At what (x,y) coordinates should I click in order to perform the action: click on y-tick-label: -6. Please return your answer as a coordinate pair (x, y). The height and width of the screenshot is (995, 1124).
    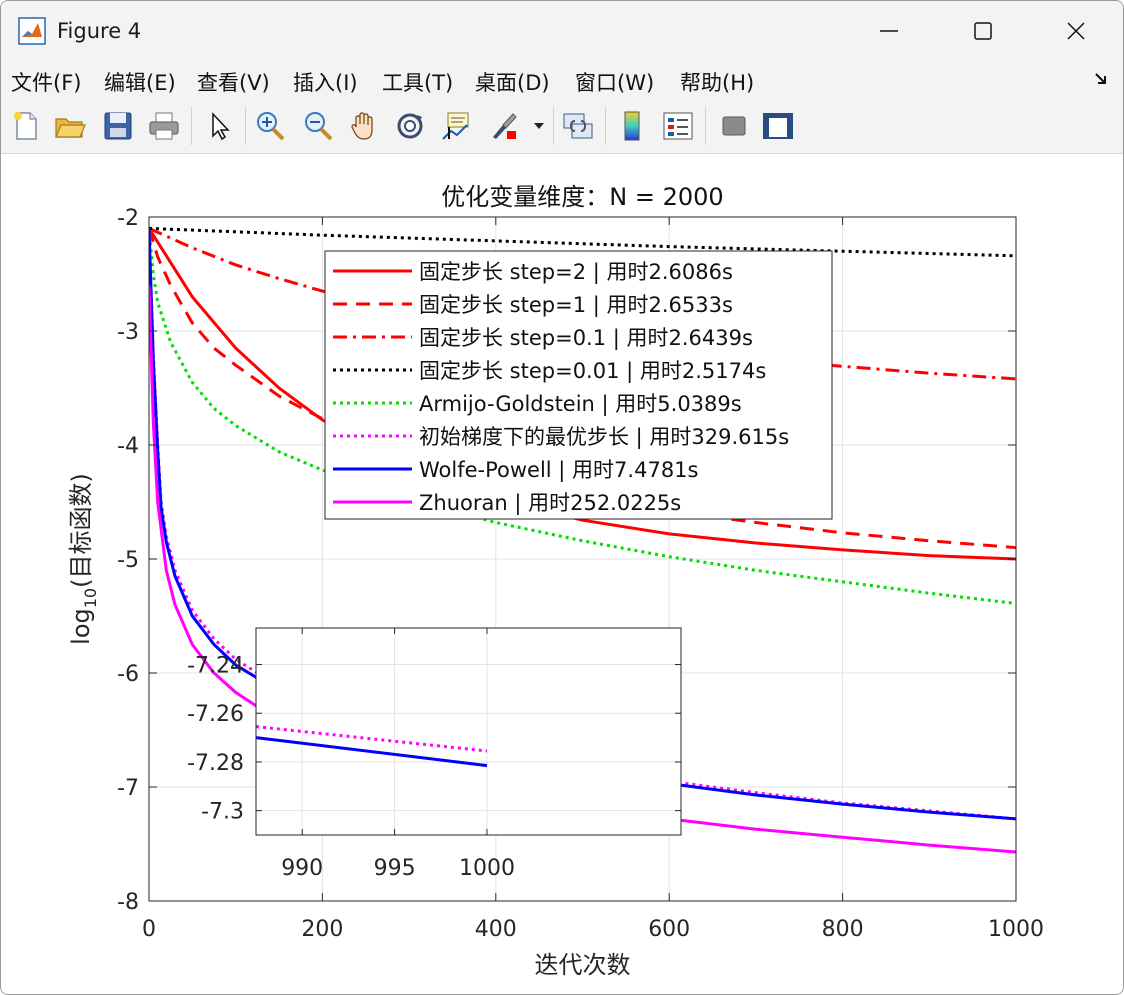
    Looking at the image, I should click on (128, 674).